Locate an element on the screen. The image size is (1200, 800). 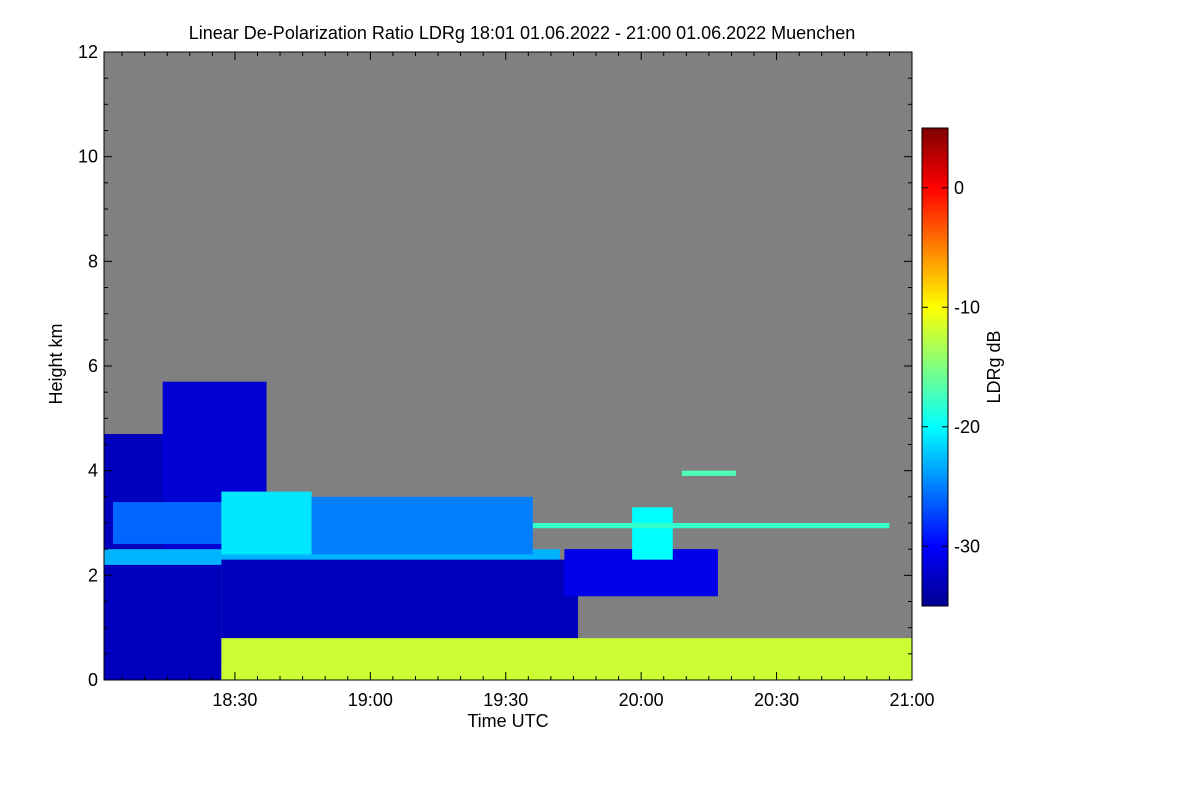
y-axis-label: Height km is located at coordinates (56, 363).